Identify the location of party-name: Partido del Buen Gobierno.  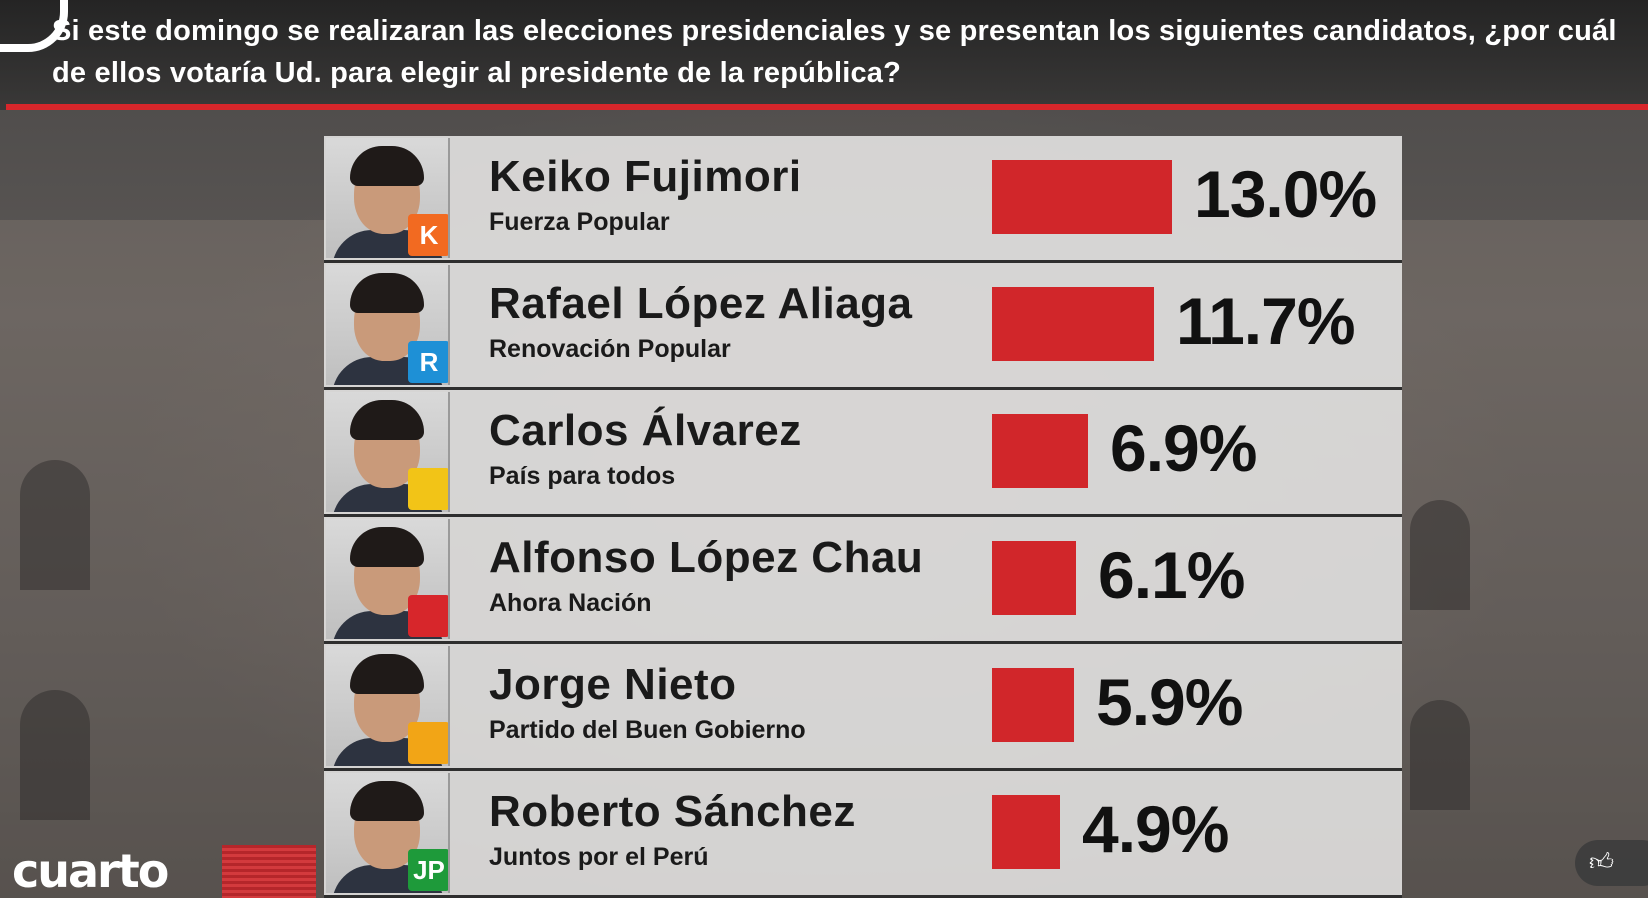
(647, 730).